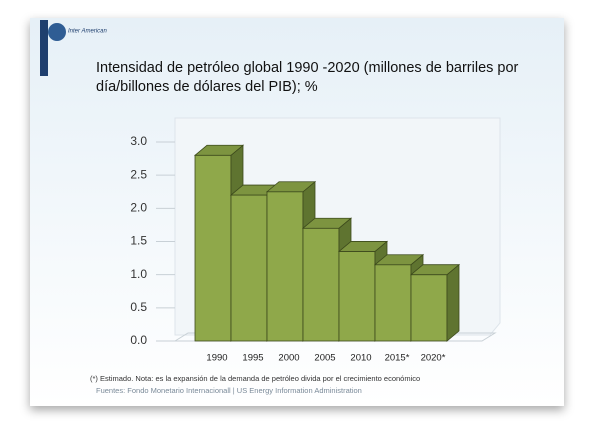 The width and height of the screenshot is (590, 440). Describe the element at coordinates (288, 358) in the screenshot. I see `x-tick-label: 2000` at that location.